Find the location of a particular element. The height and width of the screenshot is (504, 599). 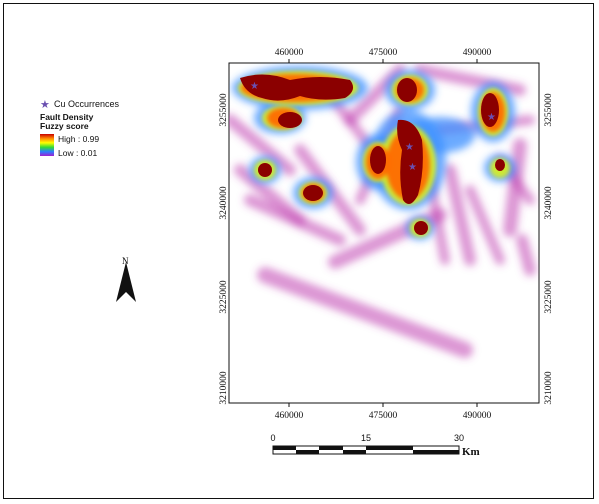

legend-occurrence-label: Cu Occurrences is located at coordinates (87, 104).